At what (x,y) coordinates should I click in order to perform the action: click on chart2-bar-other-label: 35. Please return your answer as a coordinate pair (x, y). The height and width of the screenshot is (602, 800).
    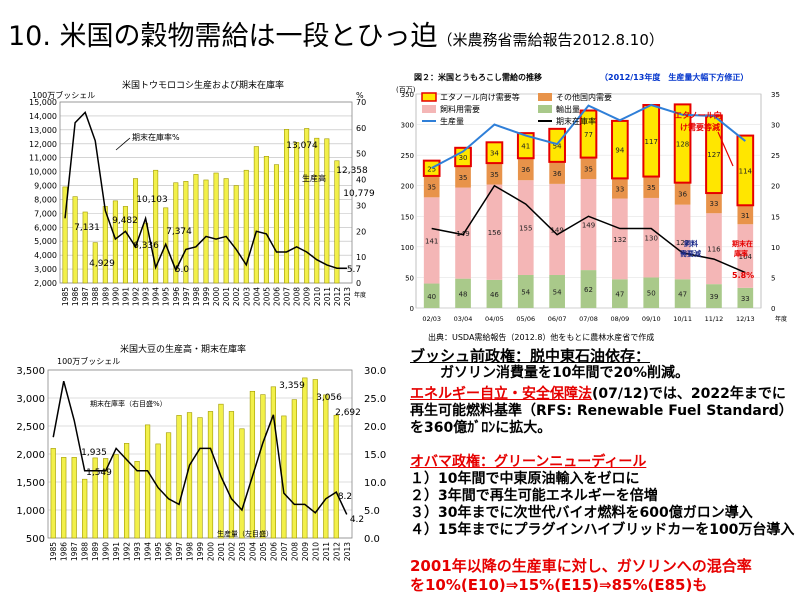
    Looking at the image, I should click on (651, 188).